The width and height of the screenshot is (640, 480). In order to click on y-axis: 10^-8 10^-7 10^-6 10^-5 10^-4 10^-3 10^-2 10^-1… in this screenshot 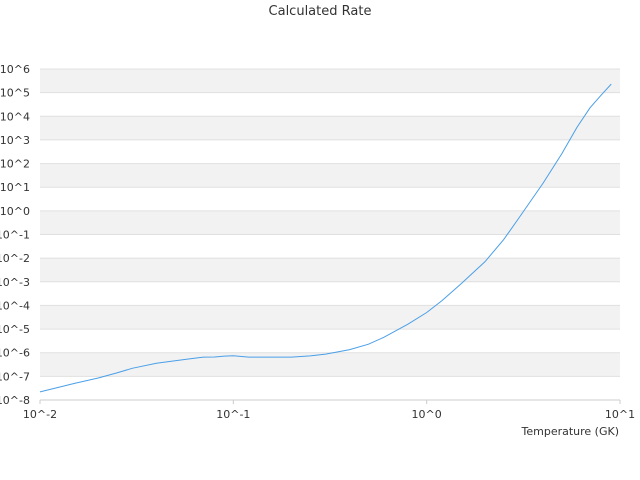, I will do `click(15, 235)`.